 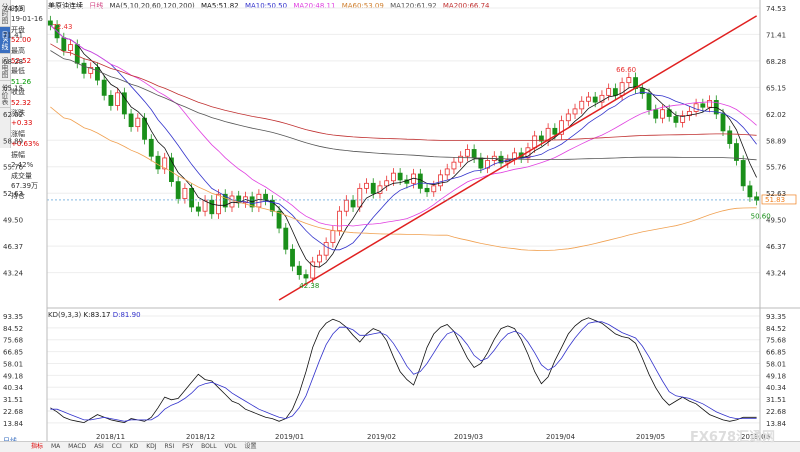 What do you see at coordinates (116, 446) in the screenshot?
I see `indicator-tab-cci: CCI` at bounding box center [116, 446].